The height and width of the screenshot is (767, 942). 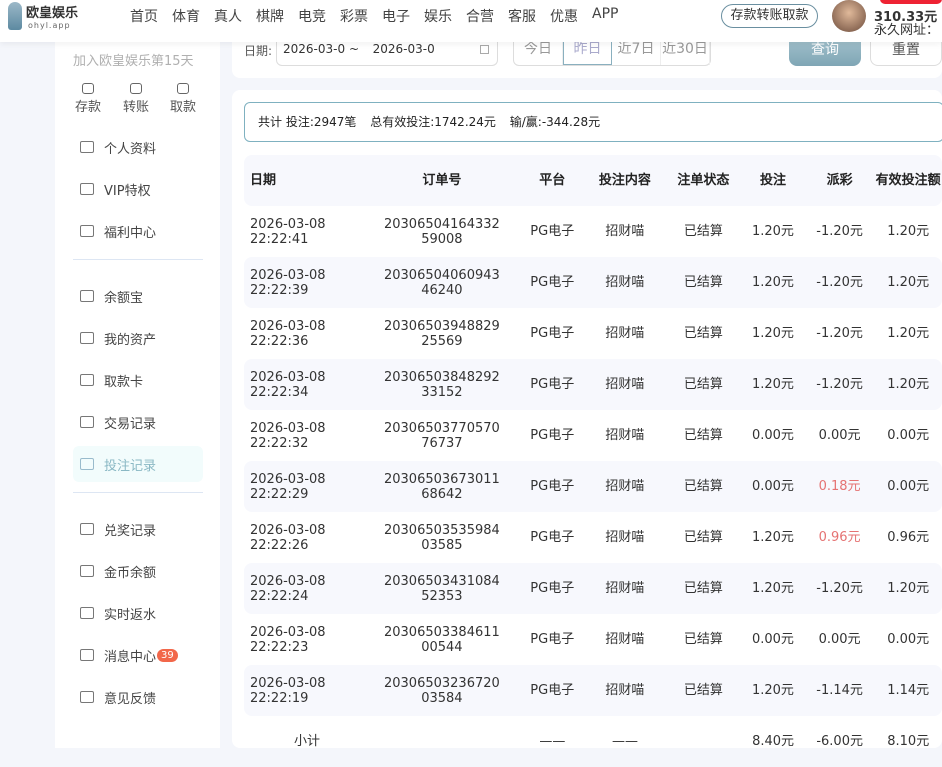 I want to click on date: 2026-03-08, so click(x=288, y=275).